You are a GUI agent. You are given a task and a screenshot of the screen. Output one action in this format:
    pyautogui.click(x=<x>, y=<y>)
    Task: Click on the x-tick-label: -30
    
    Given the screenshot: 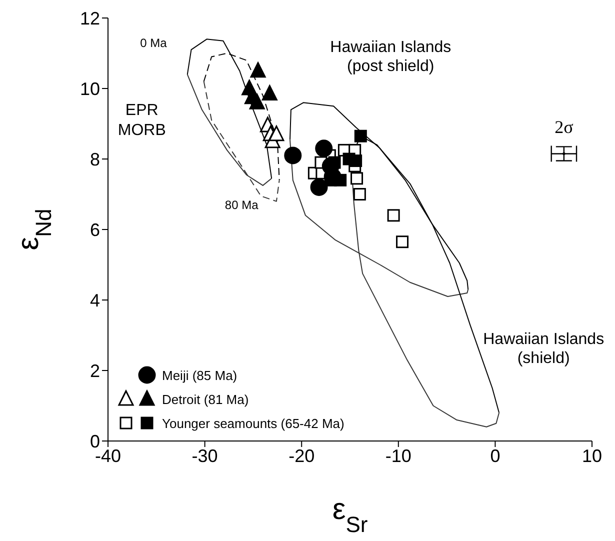 What is the action you would take?
    pyautogui.click(x=205, y=456)
    